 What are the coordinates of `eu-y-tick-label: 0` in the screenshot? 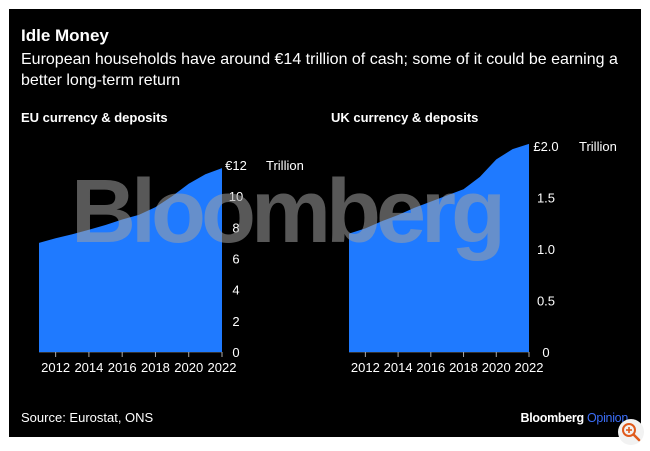 It's located at (235, 352).